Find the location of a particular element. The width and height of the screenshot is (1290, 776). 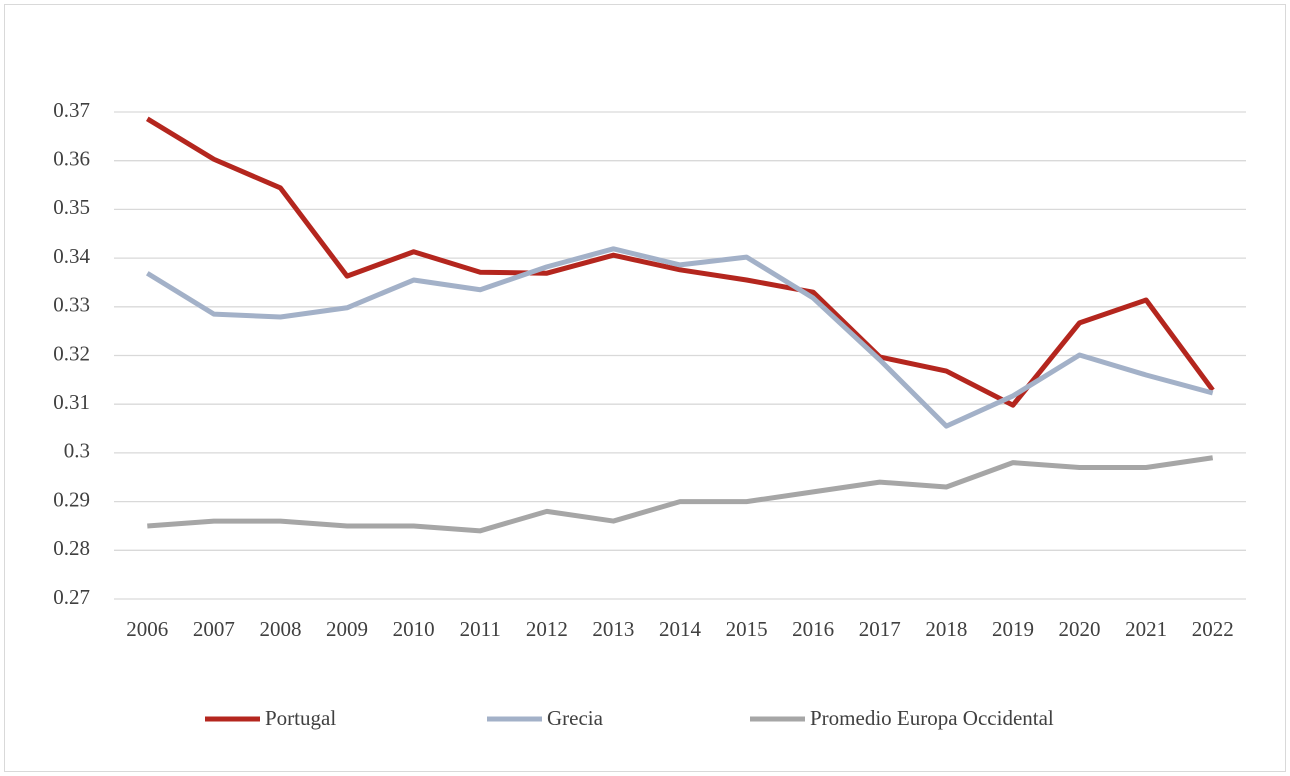

legend-label: Promedio Europa Occidental is located at coordinates (932, 718).